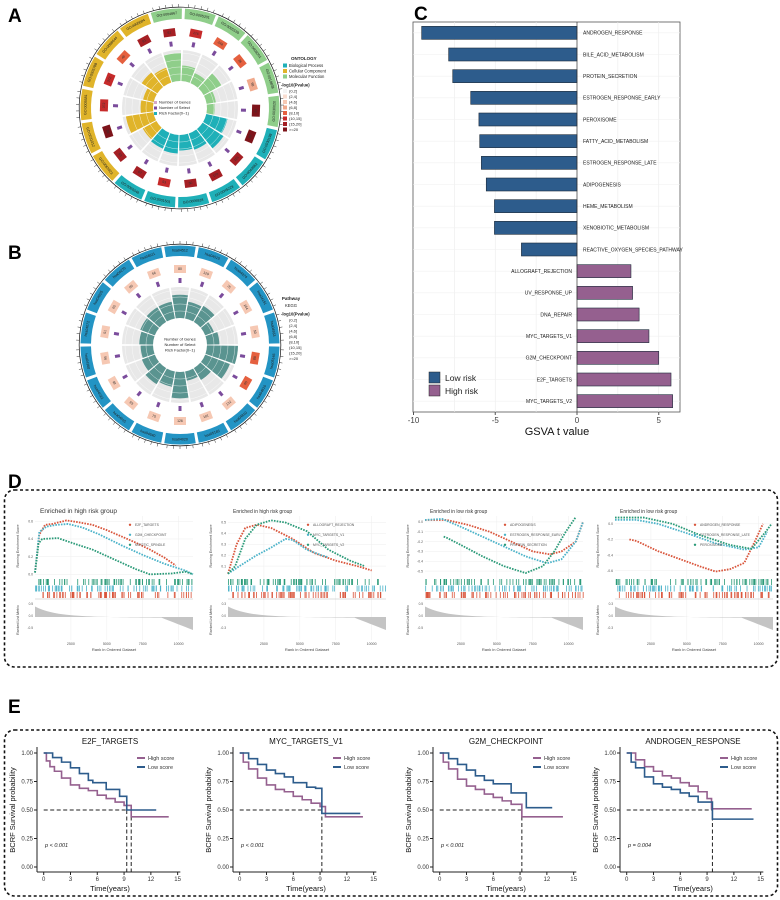  What do you see at coordinates (694, 588) in the screenshot?
I see `hit-markers-estrogen_response_late` at bounding box center [694, 588].